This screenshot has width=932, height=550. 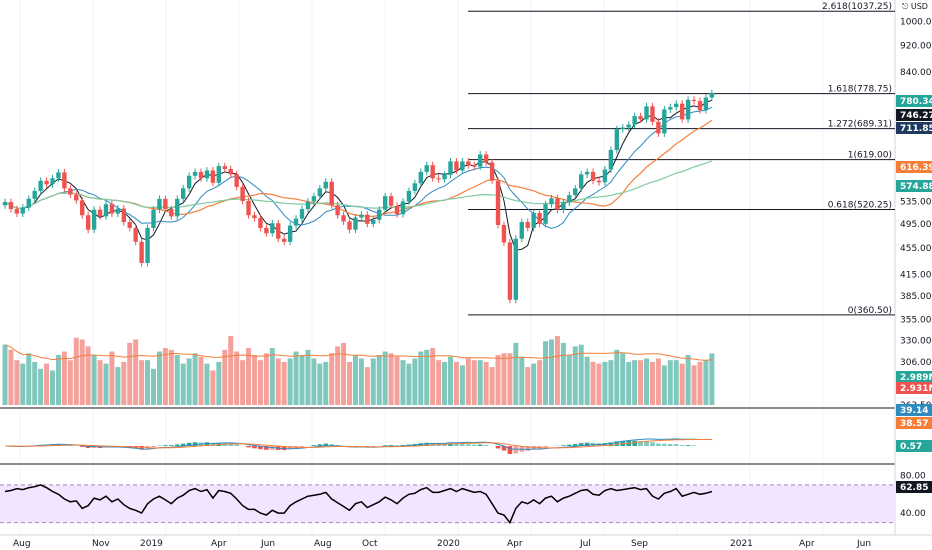 I want to click on macd-signal-line, so click(x=358, y=444).